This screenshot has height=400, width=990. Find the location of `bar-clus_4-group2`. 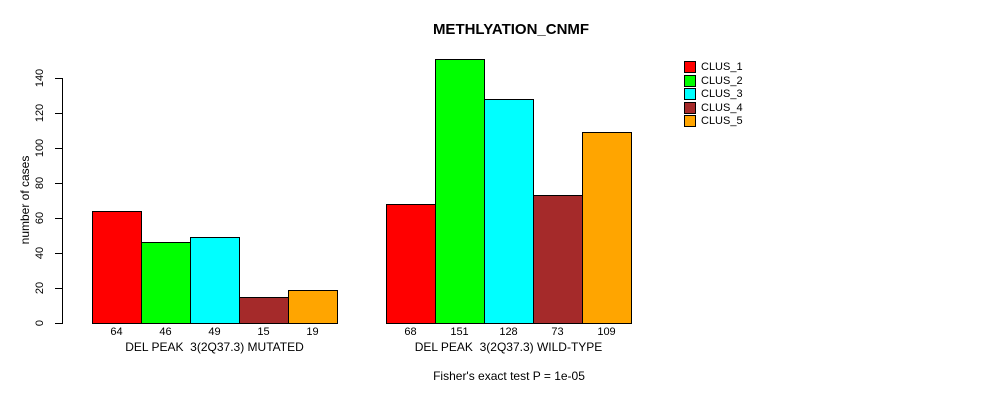

bar-clus_4-group2 is located at coordinates (558, 259).